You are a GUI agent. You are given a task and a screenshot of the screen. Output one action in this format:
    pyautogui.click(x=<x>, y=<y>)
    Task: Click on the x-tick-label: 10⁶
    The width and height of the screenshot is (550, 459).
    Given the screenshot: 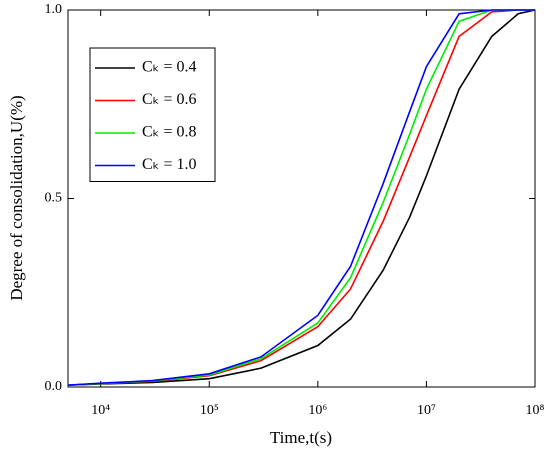 What is the action you would take?
    pyautogui.click(x=317, y=410)
    